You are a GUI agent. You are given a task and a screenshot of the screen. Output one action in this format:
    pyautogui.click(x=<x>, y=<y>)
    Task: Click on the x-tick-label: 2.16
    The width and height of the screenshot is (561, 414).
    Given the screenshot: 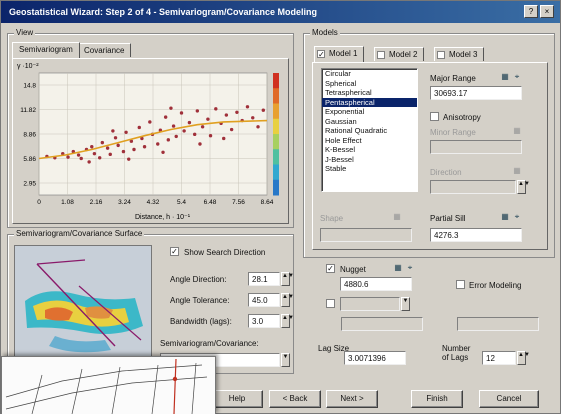 What is the action you would take?
    pyautogui.click(x=96, y=202)
    